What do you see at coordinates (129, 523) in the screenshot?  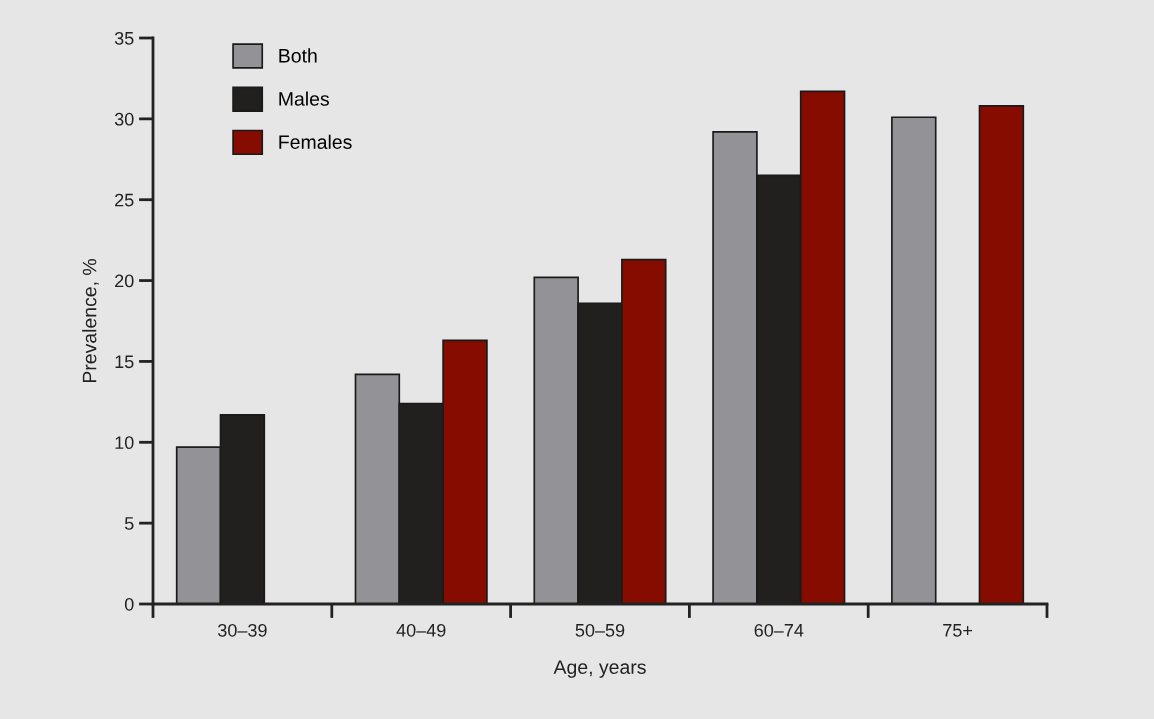 I see `y-tick-label: 5` at bounding box center [129, 523].